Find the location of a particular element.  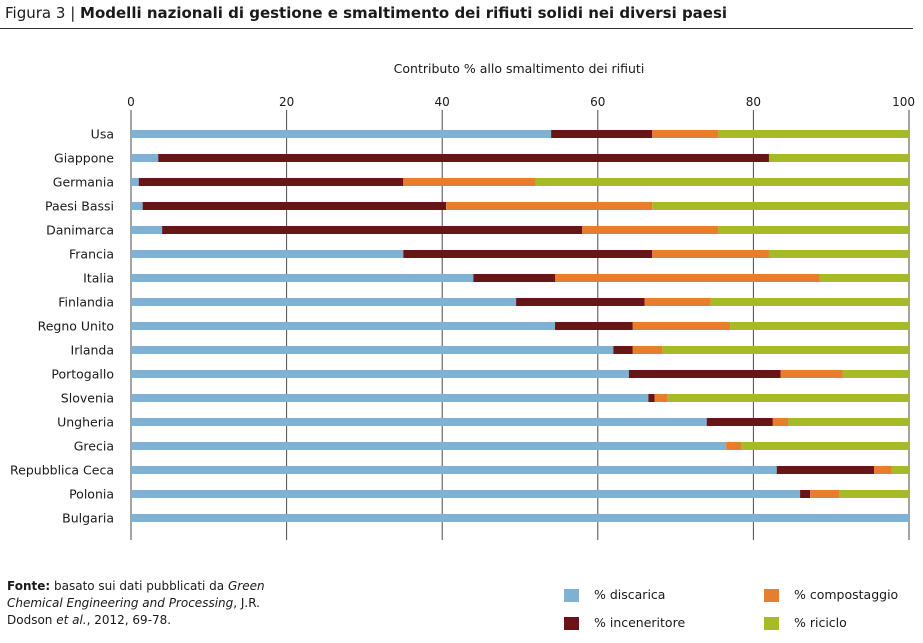

category-label: Italia is located at coordinates (98, 278).